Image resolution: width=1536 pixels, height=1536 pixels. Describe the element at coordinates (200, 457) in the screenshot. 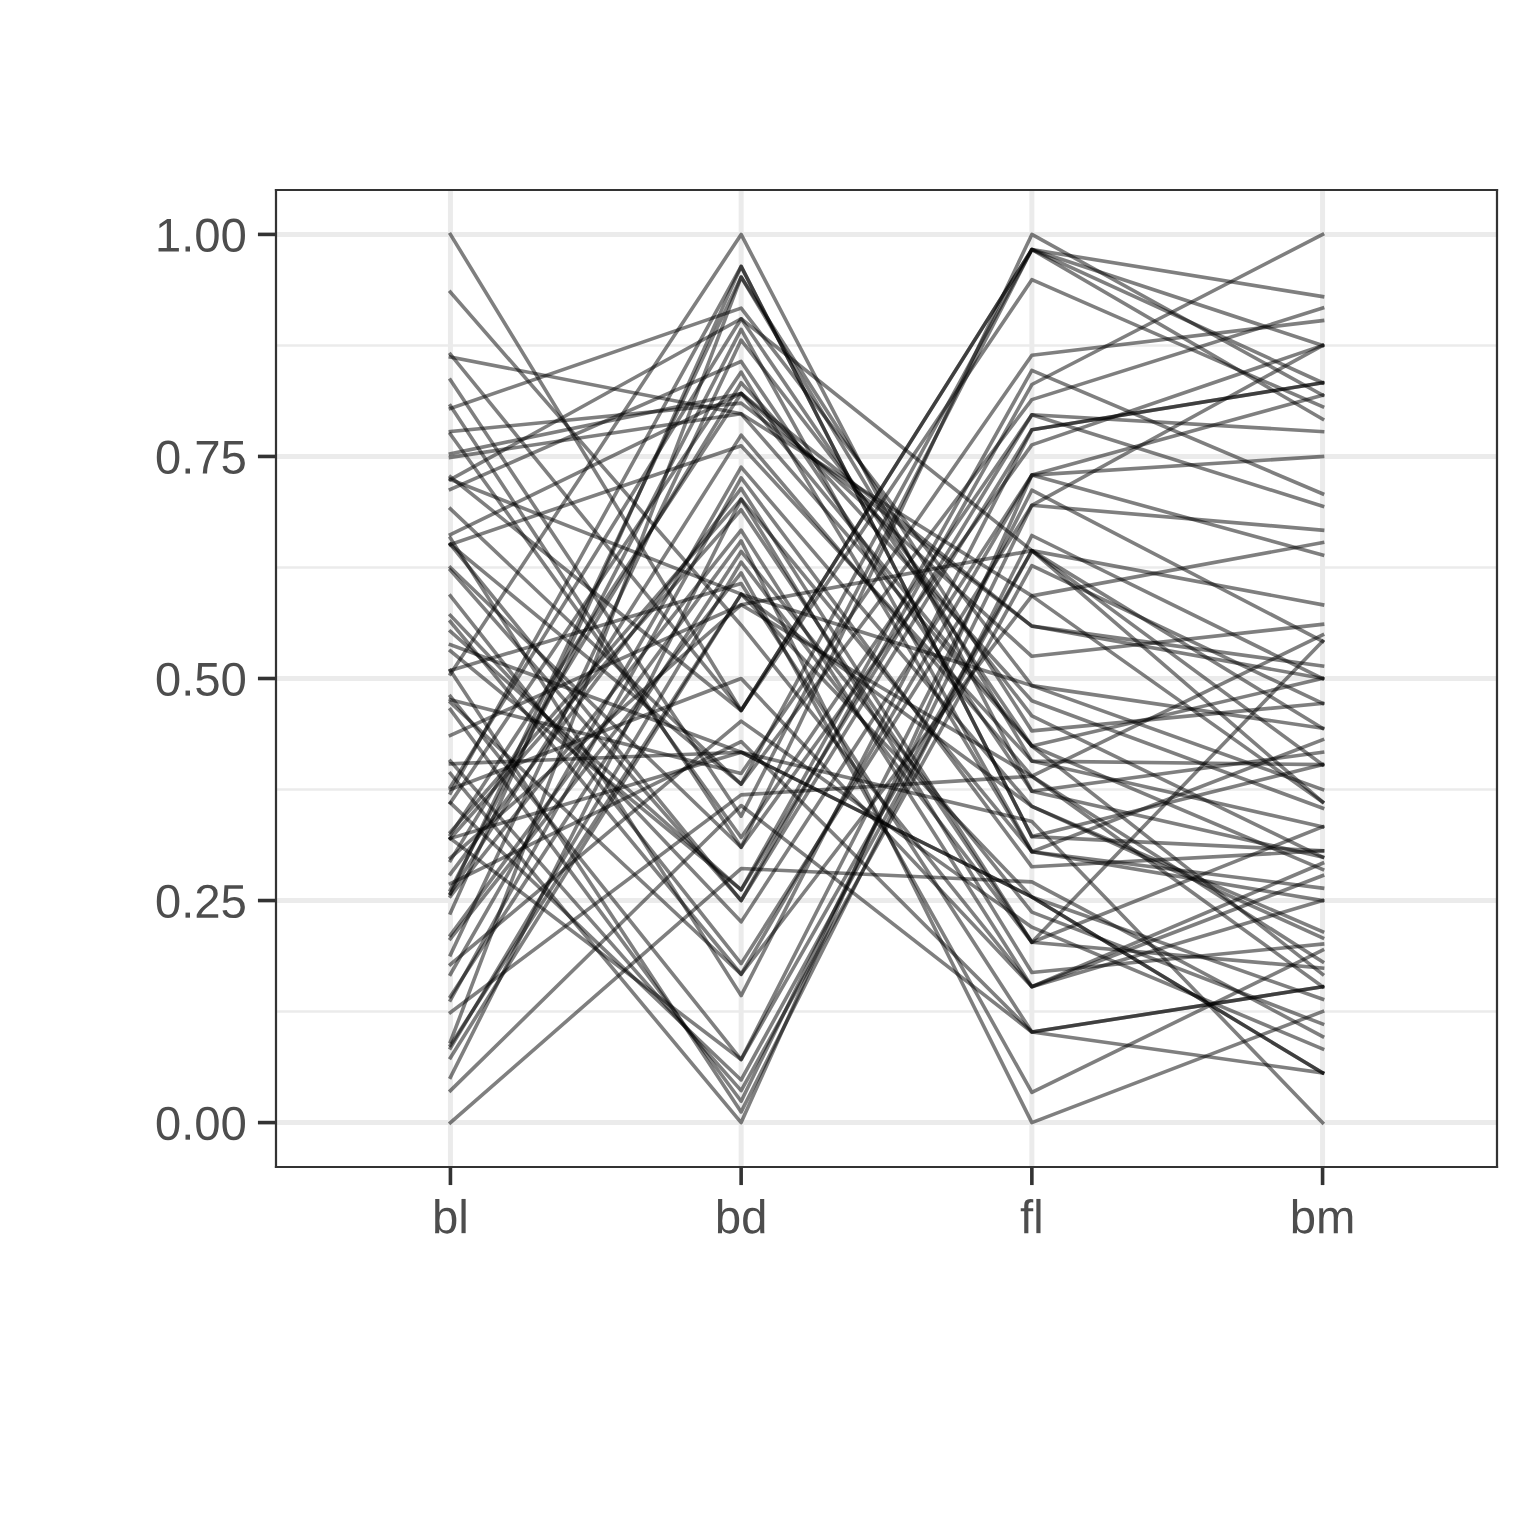

I see `y-tick-label: 0.75` at that location.